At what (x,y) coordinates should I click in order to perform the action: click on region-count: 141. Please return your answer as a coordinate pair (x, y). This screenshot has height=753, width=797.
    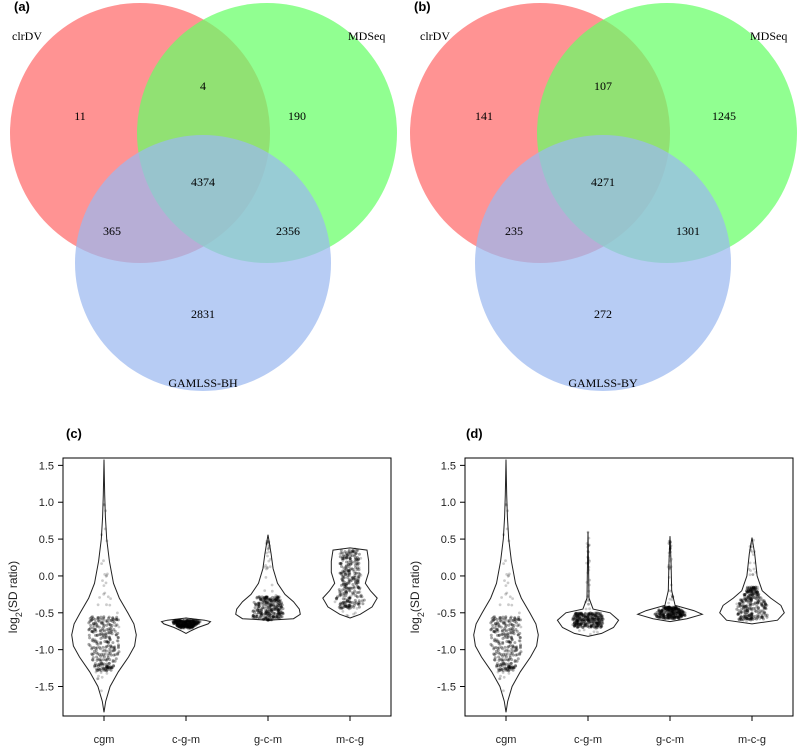
    Looking at the image, I should click on (484, 116).